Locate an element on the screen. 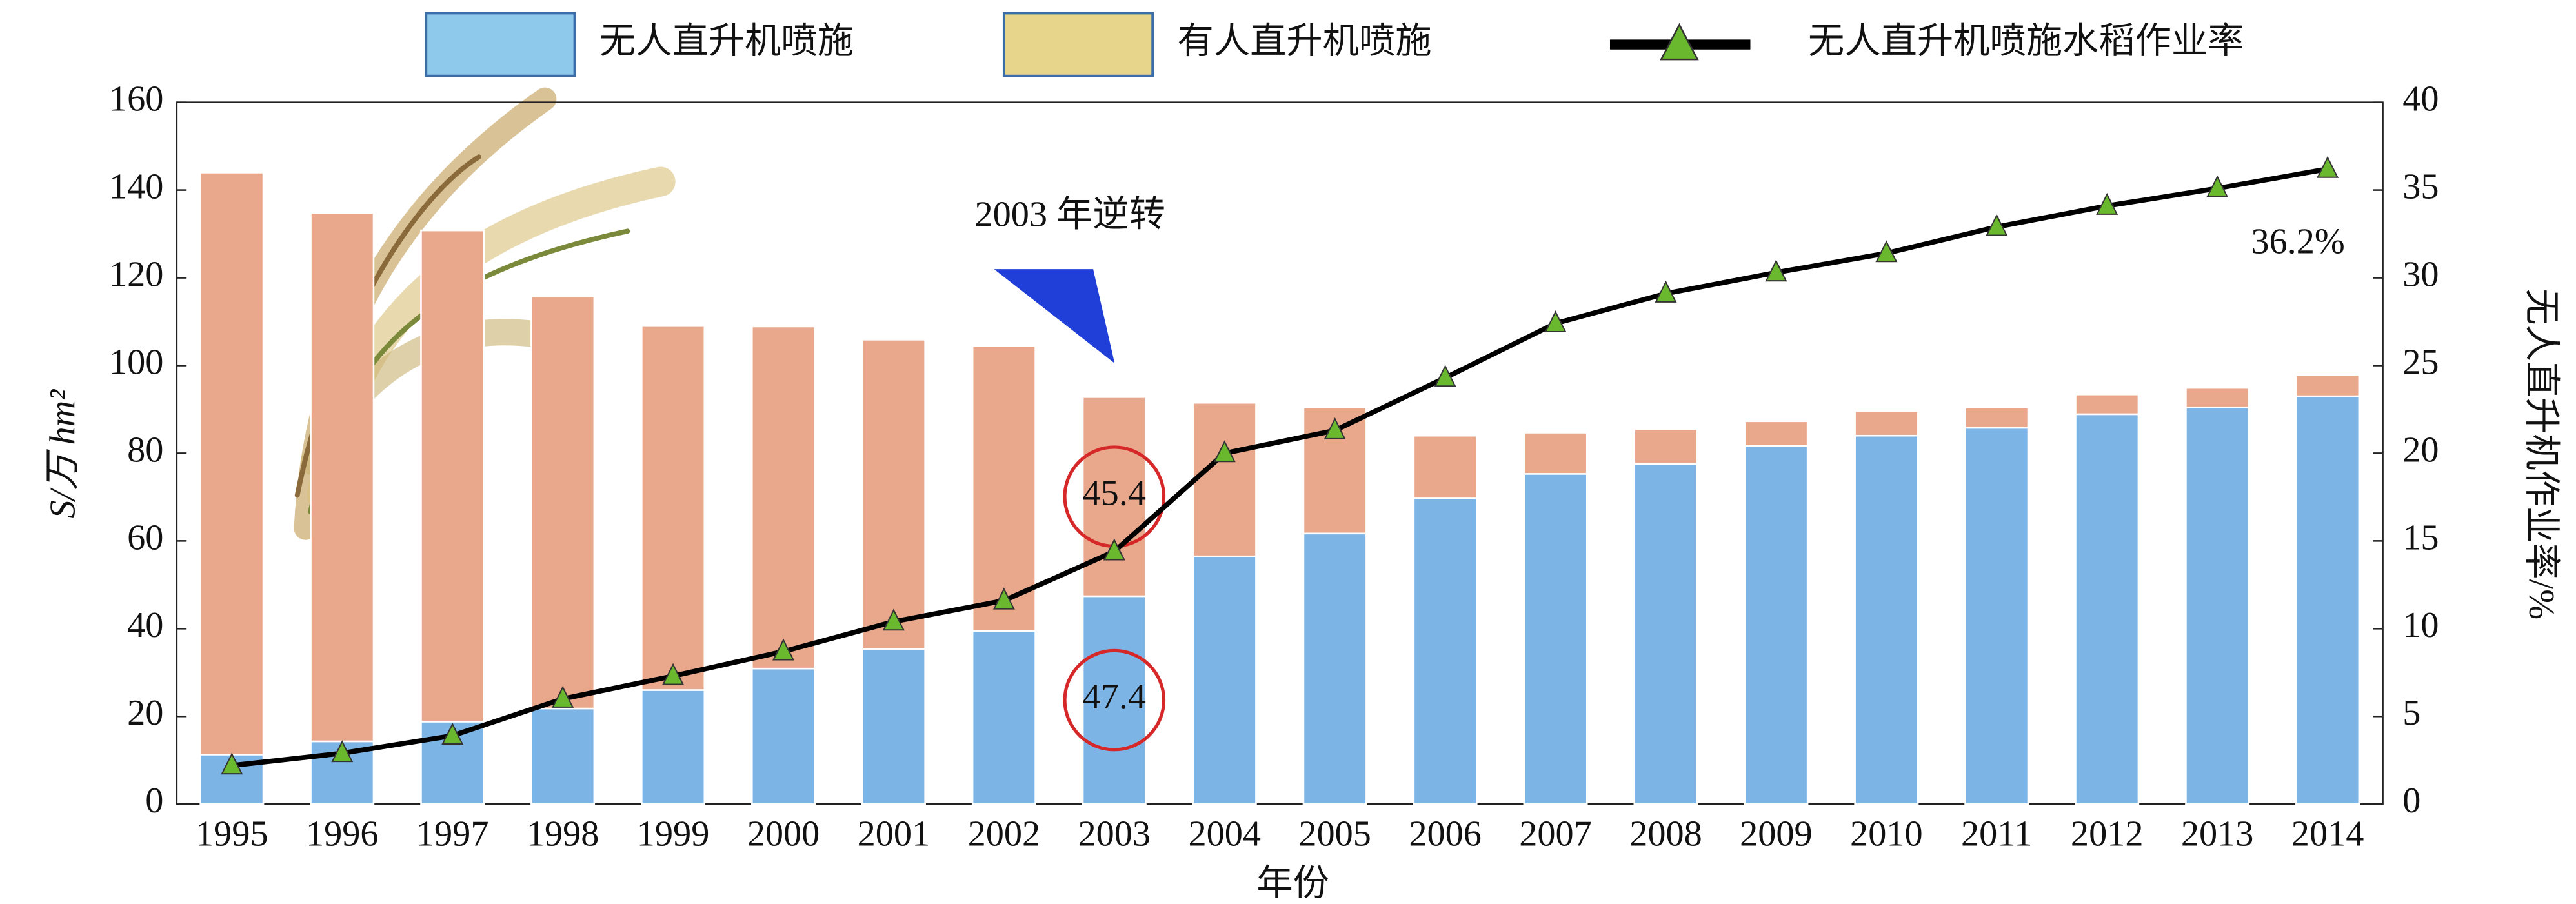 This screenshot has width=2576, height=904. x-tick-label: 2000 is located at coordinates (783, 834).